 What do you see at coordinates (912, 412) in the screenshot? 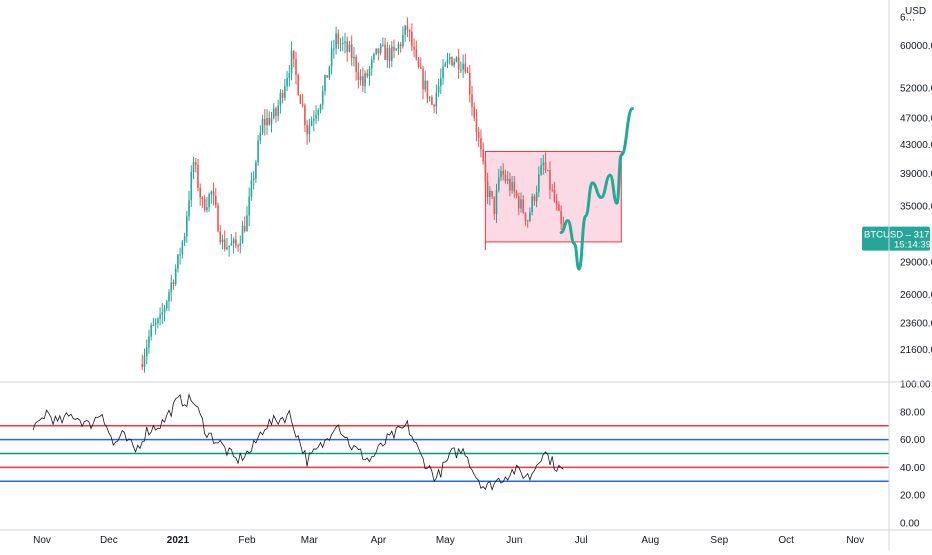
I see `rsi-tick-label: 80.00` at bounding box center [912, 412].